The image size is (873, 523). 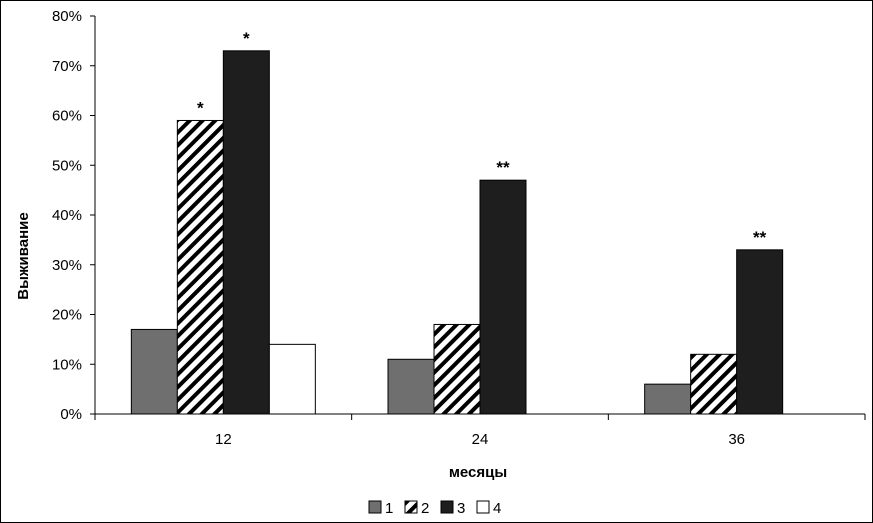 I want to click on legend-label-2: 2, so click(x=425, y=508).